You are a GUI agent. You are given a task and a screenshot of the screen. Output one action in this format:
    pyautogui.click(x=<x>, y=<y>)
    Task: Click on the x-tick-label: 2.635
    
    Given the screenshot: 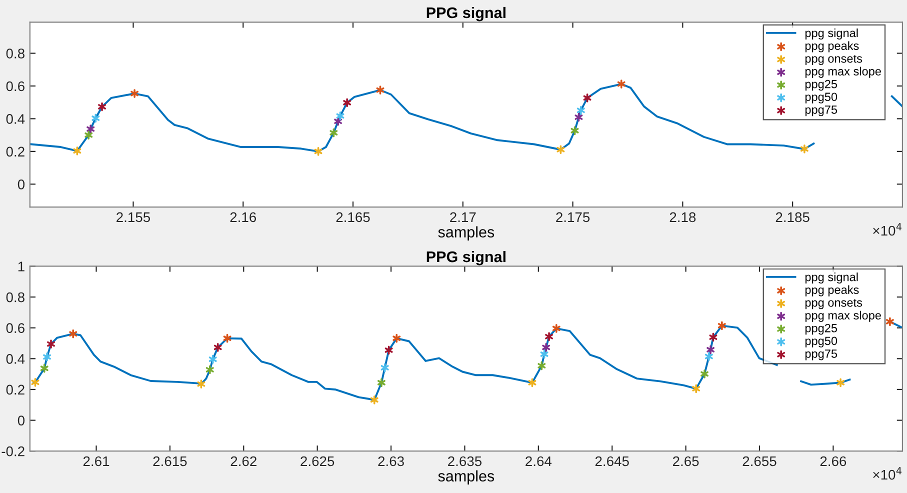 What is the action you would take?
    pyautogui.click(x=465, y=461)
    